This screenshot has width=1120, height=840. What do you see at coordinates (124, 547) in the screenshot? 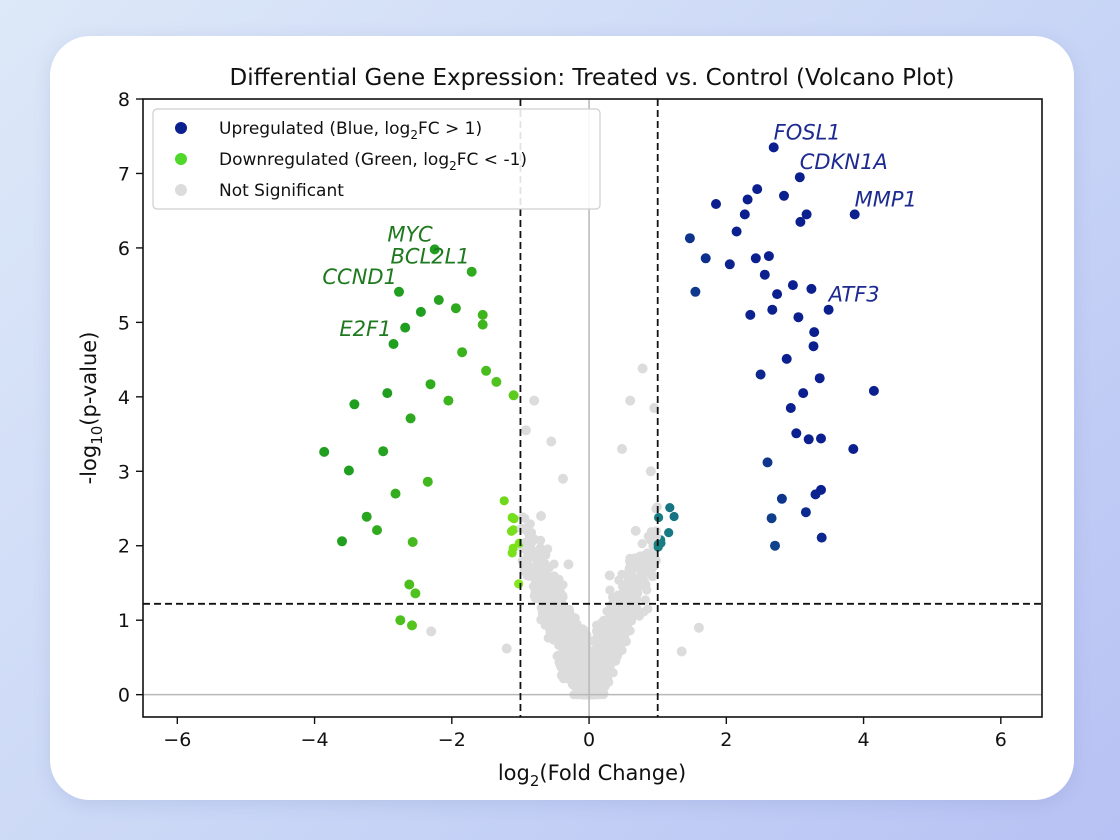
I see `y-tick-label: 2` at bounding box center [124, 547].